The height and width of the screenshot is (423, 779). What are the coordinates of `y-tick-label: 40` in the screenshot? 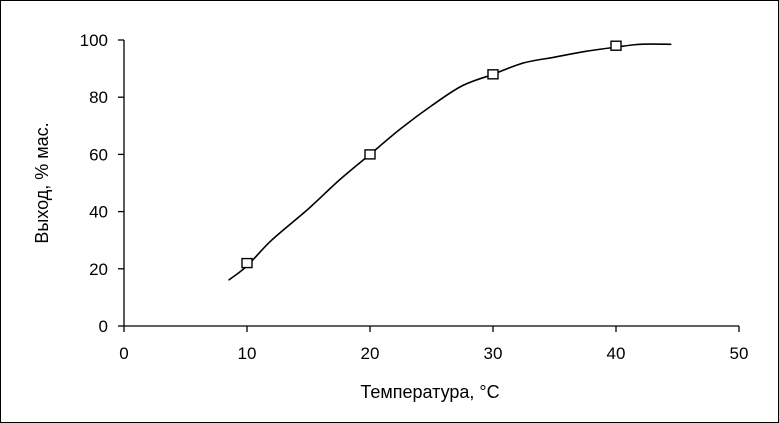 It's located at (98, 212).